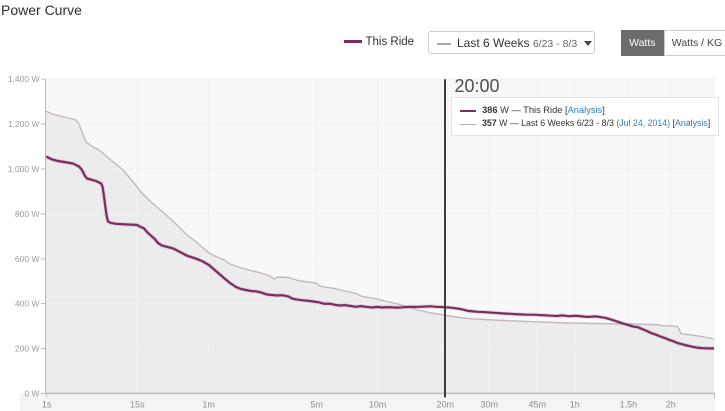 The image size is (725, 411). What do you see at coordinates (671, 405) in the screenshot?
I see `svg-text: 2h` at bounding box center [671, 405].